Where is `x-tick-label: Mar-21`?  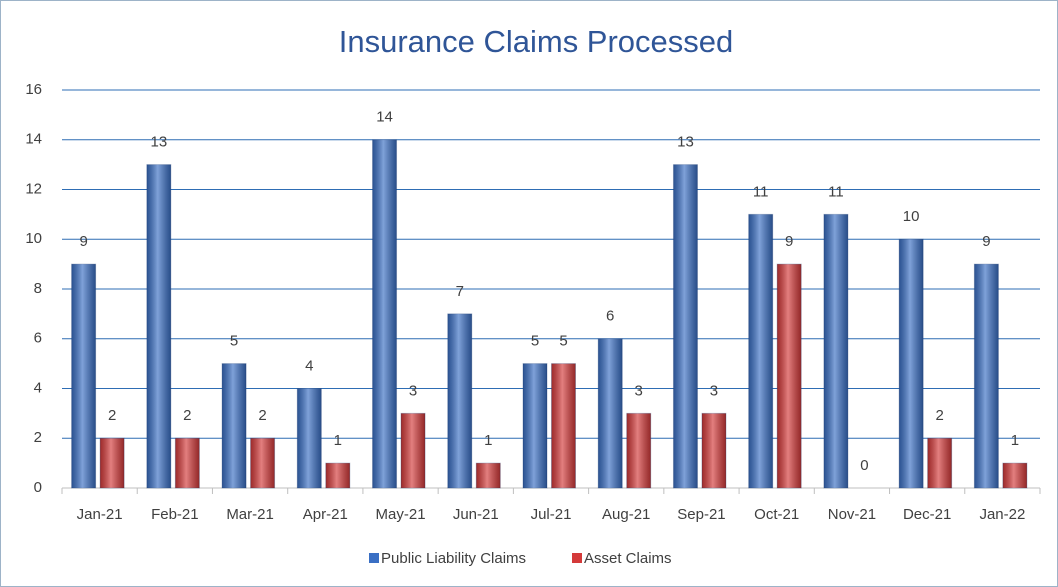
x-tick-label: Mar-21 is located at coordinates (250, 514).